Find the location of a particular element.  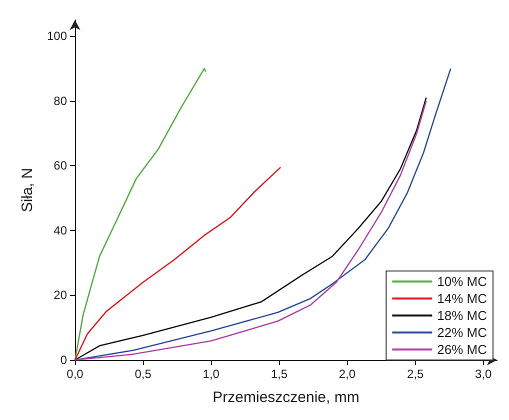

x-tick-label: 2,5 is located at coordinates (415, 374).